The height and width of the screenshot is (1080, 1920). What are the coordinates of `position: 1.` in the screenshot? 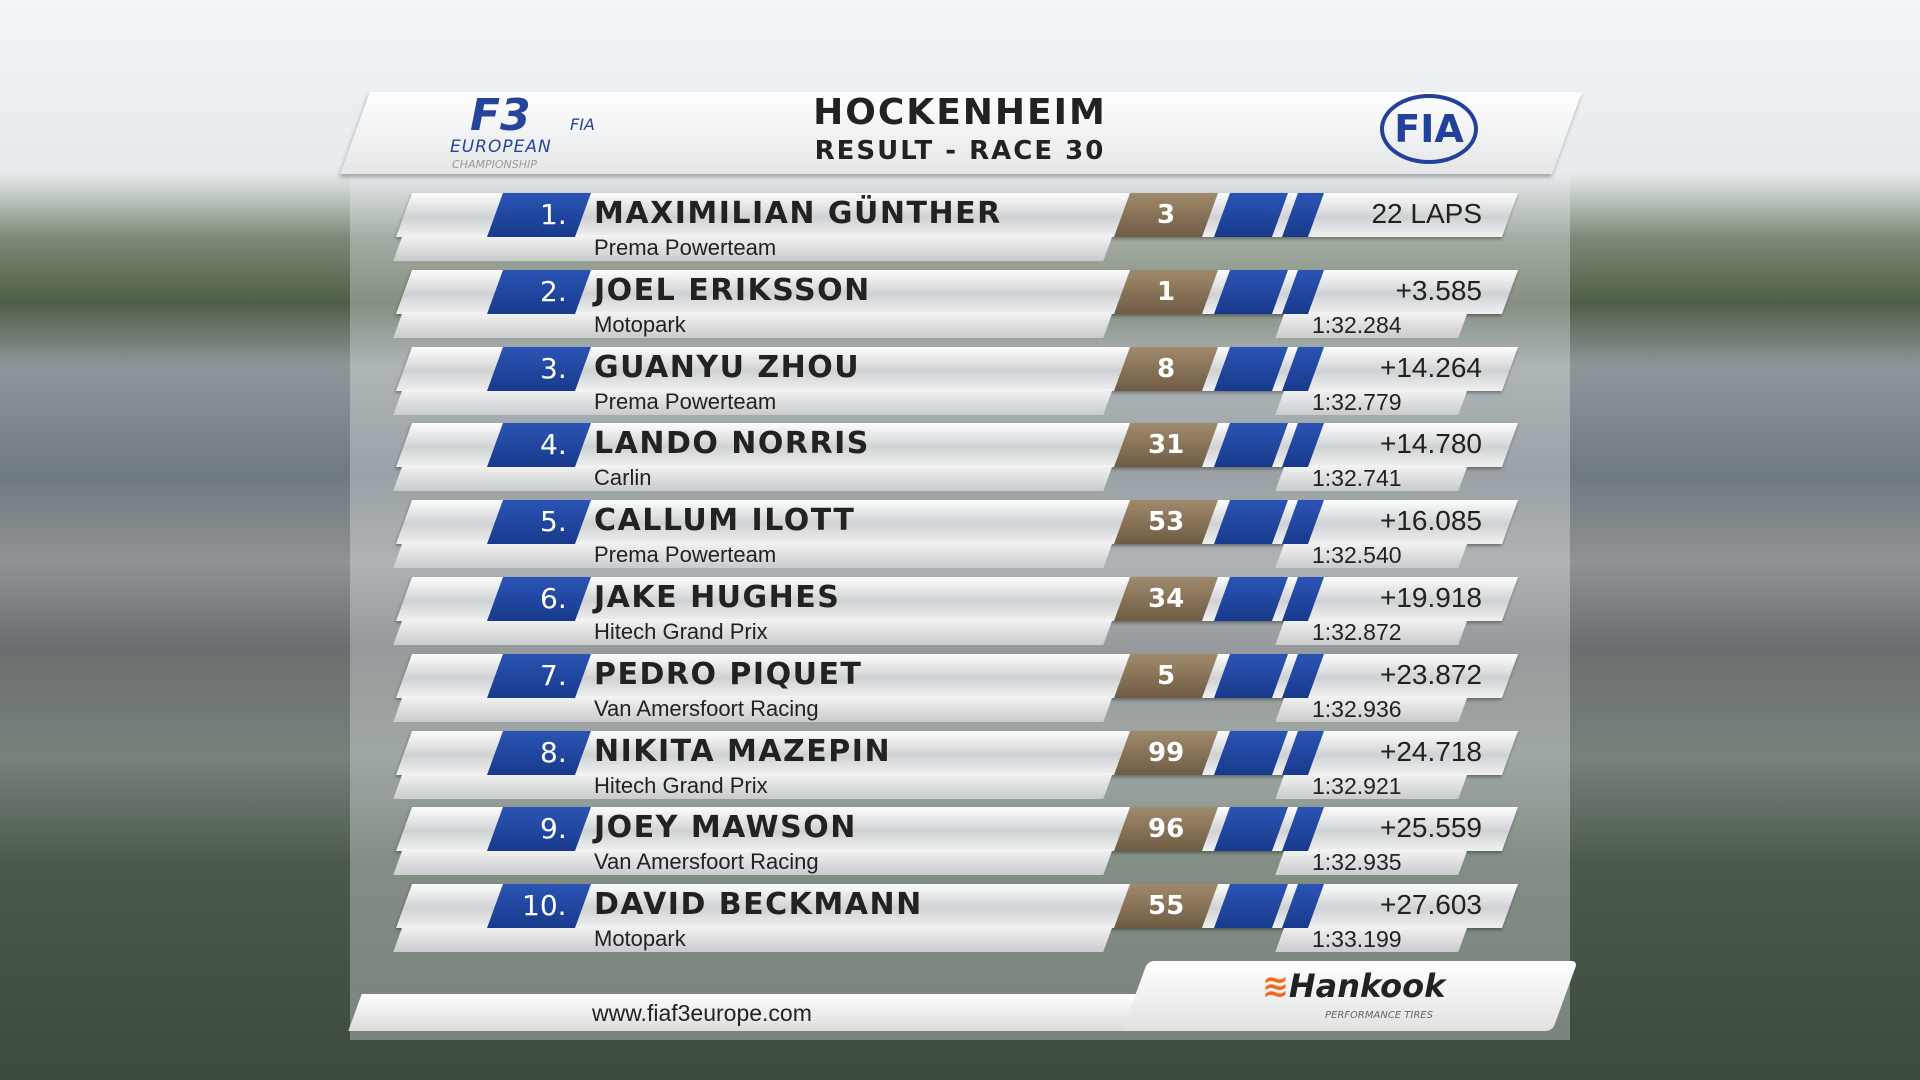 It's located at (553, 214).